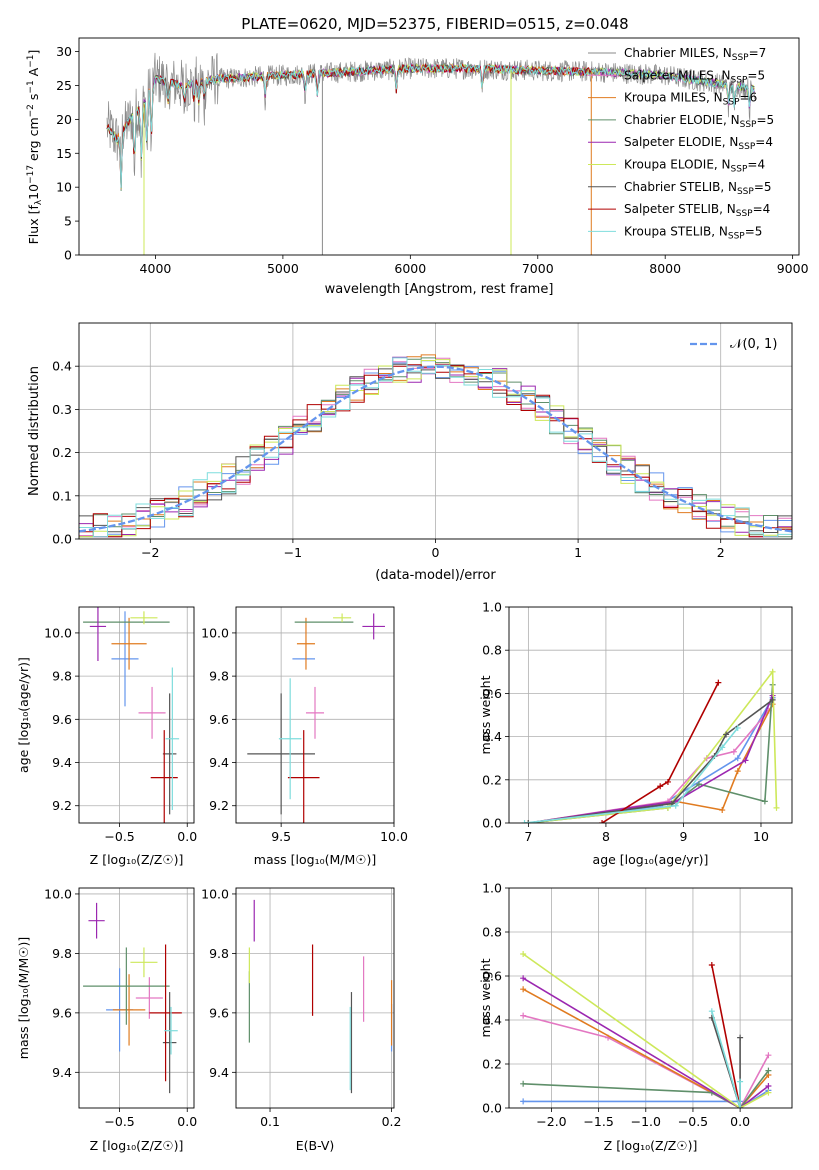 The height and width of the screenshot is (1170, 819). I want to click on x-tick-label: 0, so click(436, 552).